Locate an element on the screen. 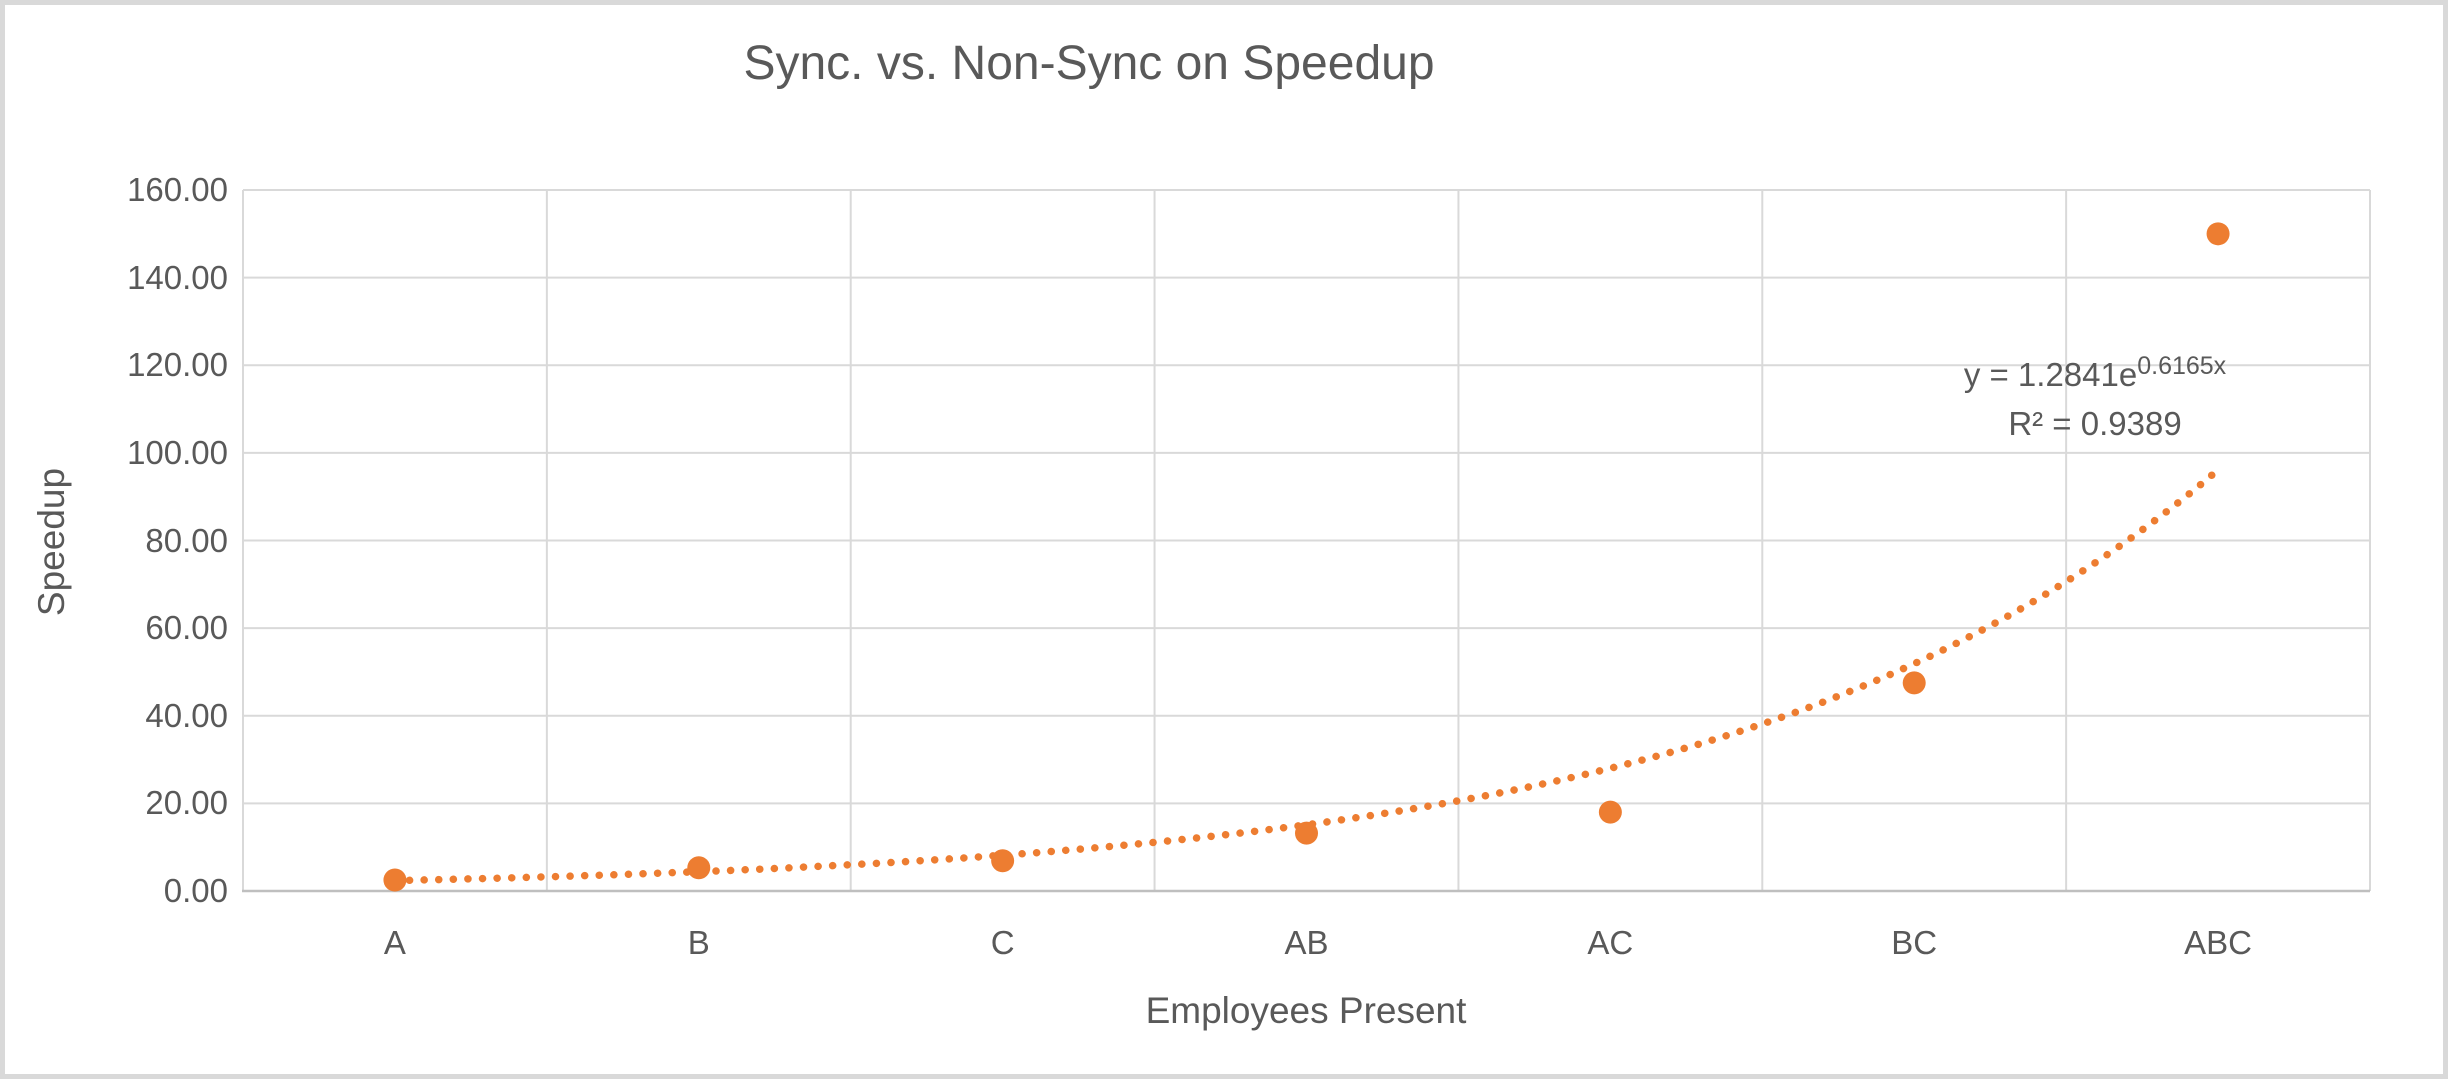 The height and width of the screenshot is (1079, 2448). equation-line: y = 1.2841e0.6165x is located at coordinates (2095, 374).